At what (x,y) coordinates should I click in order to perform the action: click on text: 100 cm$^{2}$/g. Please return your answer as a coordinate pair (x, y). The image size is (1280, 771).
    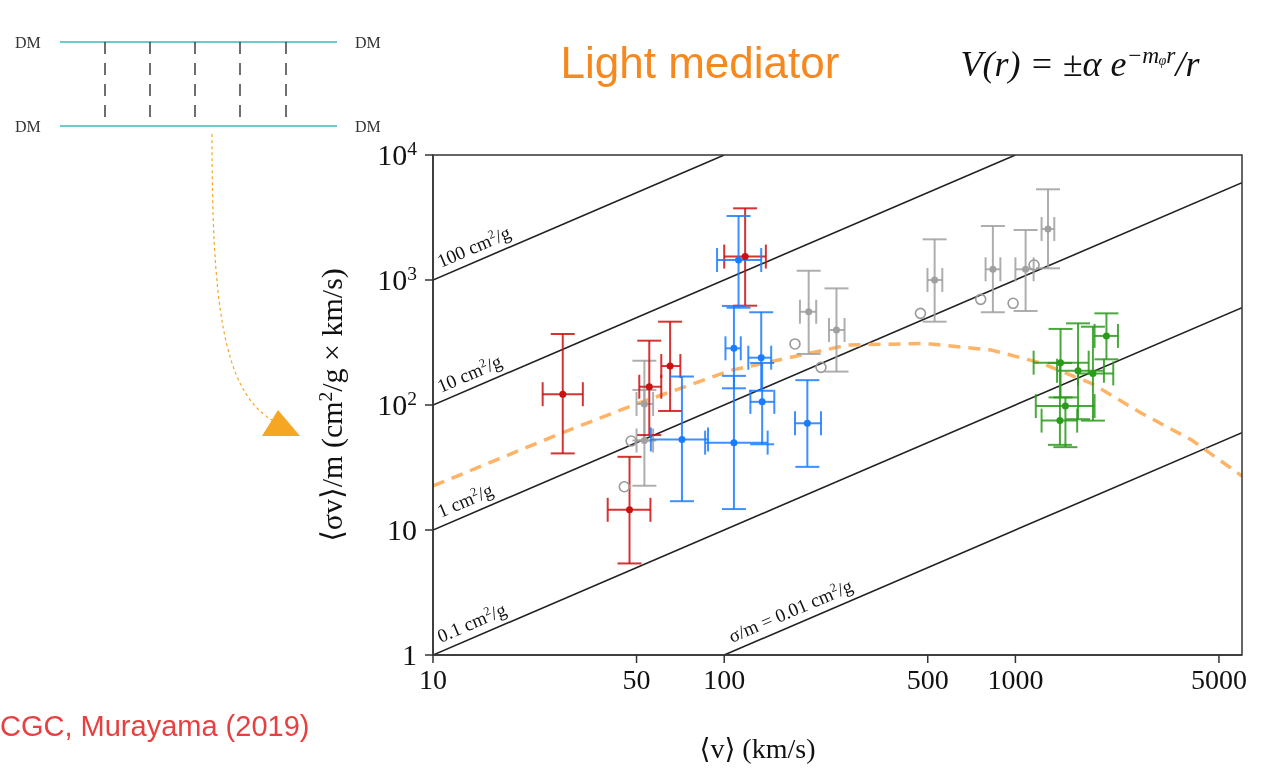
    Looking at the image, I should click on (474, 246).